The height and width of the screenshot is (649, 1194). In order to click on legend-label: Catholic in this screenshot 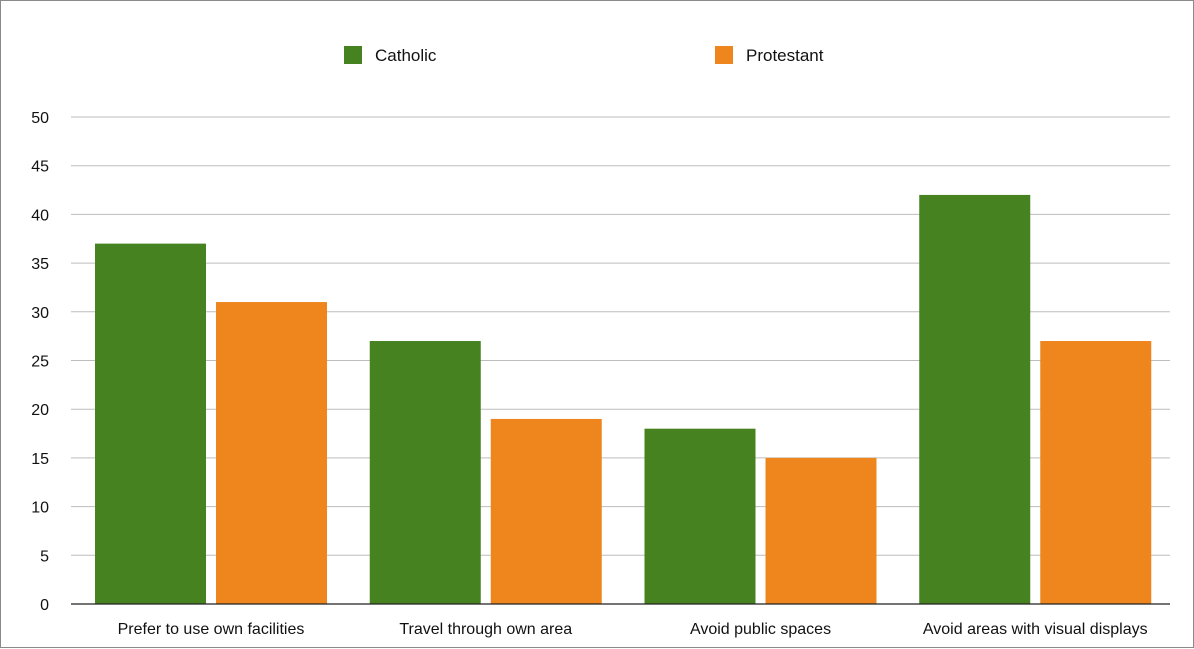, I will do `click(406, 55)`.